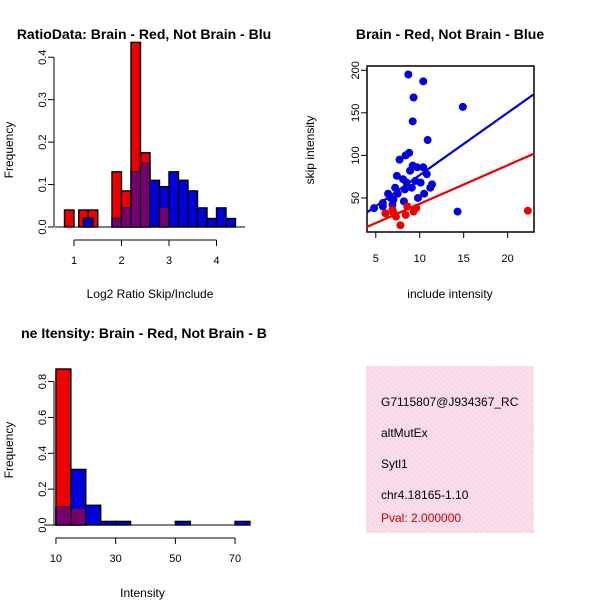  Describe the element at coordinates (216, 261) in the screenshot. I see `ratio-hist-x-tick-label: 4` at that location.